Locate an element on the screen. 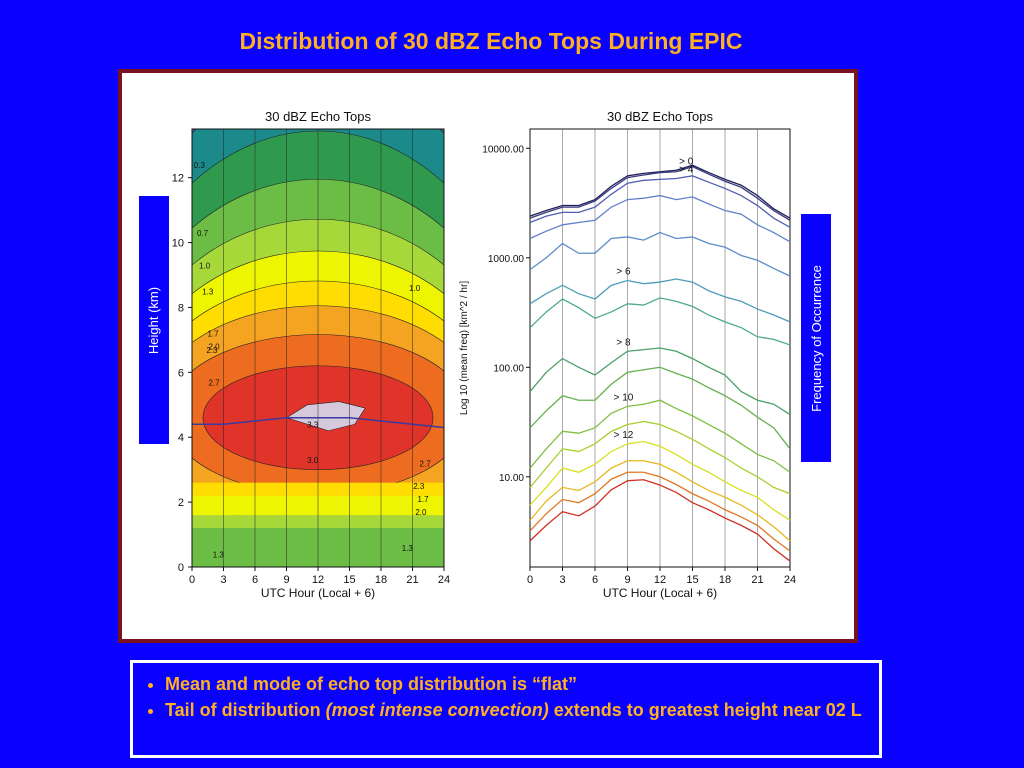  contour-core is located at coordinates (325, 416).